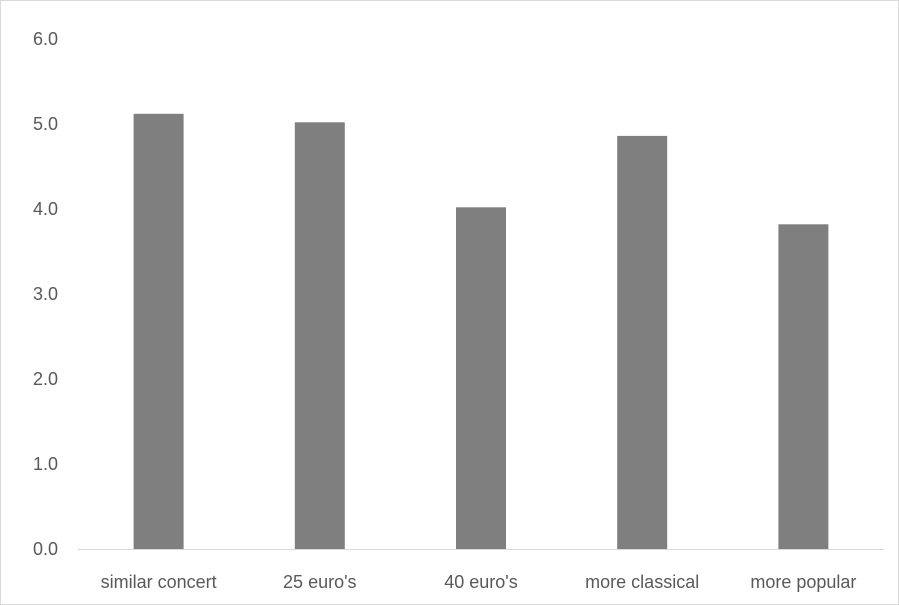 The image size is (899, 605). Describe the element at coordinates (642, 582) in the screenshot. I see `x-tick-label: more classical` at that location.